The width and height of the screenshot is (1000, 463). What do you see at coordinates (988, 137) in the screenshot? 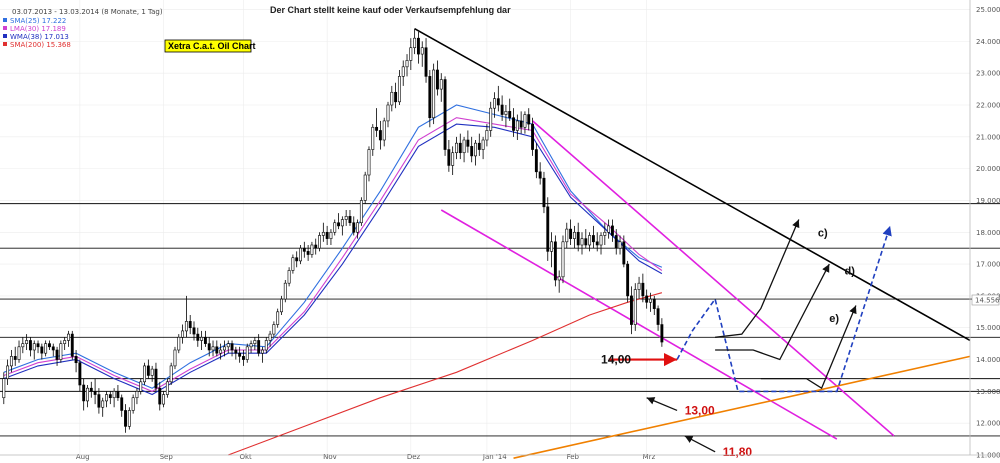
I see `y-tick-label: 21.000` at bounding box center [988, 137].